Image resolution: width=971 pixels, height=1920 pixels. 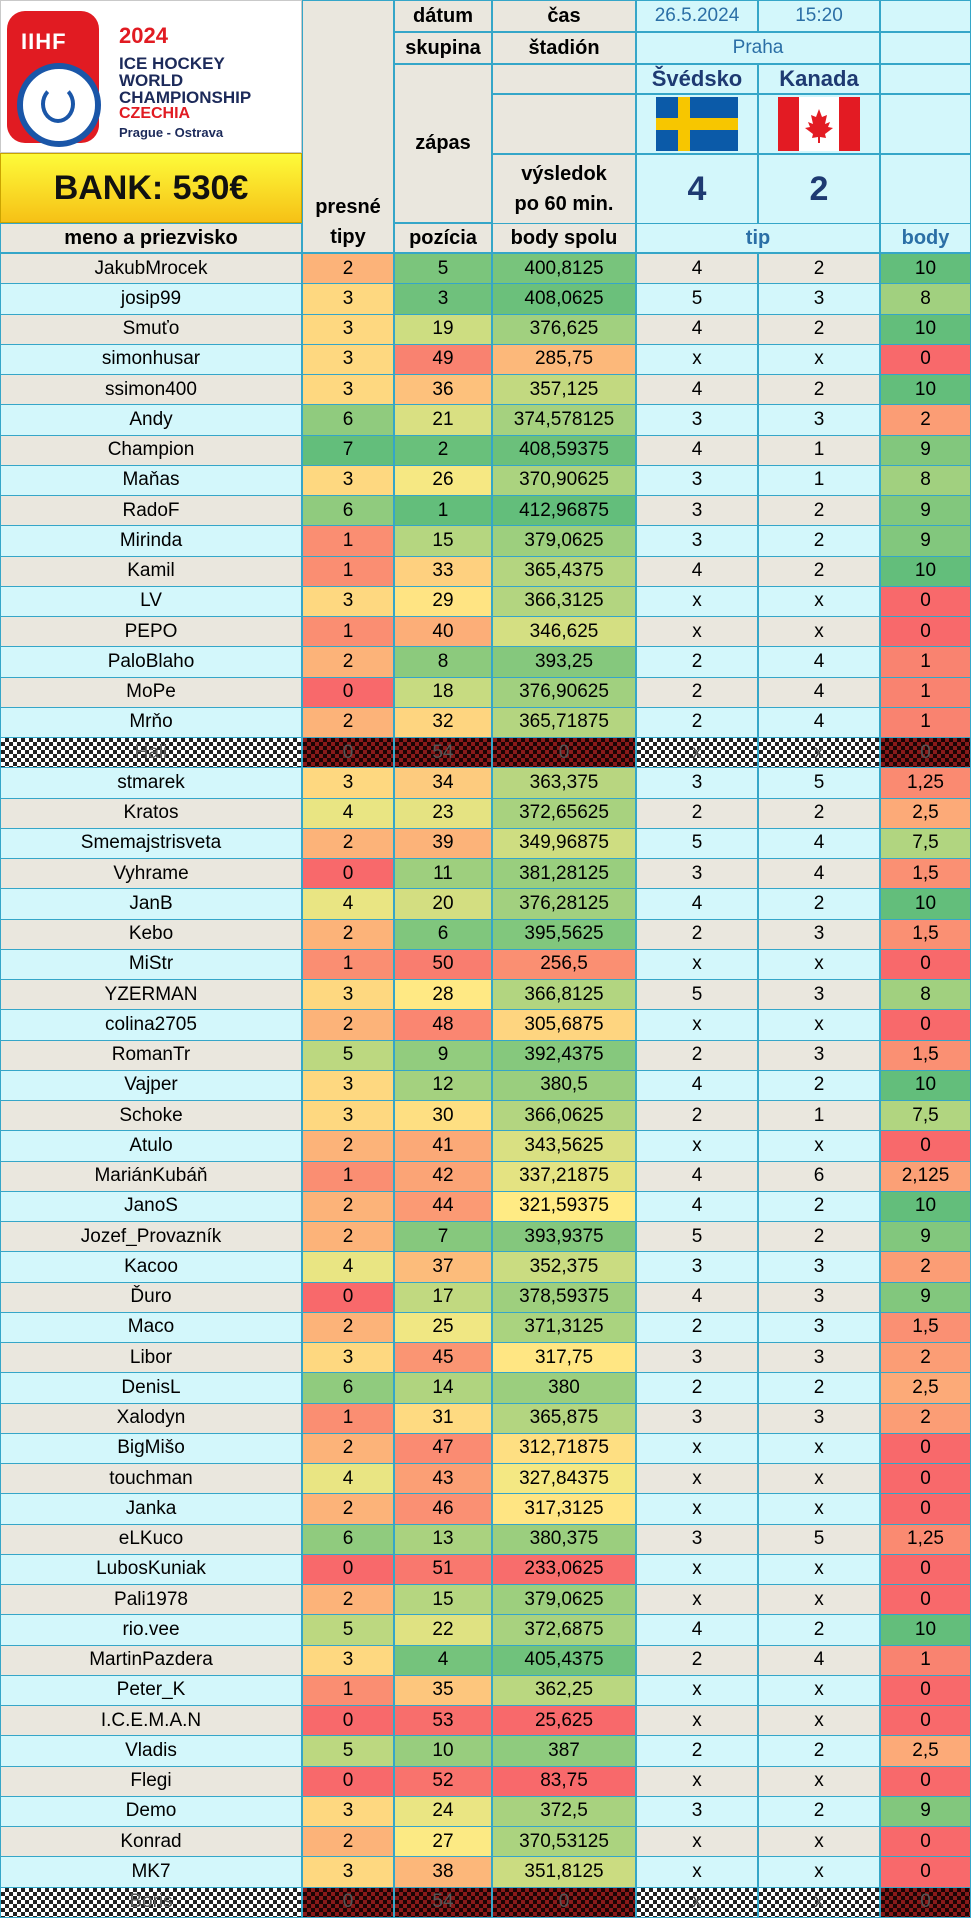 What do you see at coordinates (443, 16) in the screenshot?
I see `datum-label: dátum` at bounding box center [443, 16].